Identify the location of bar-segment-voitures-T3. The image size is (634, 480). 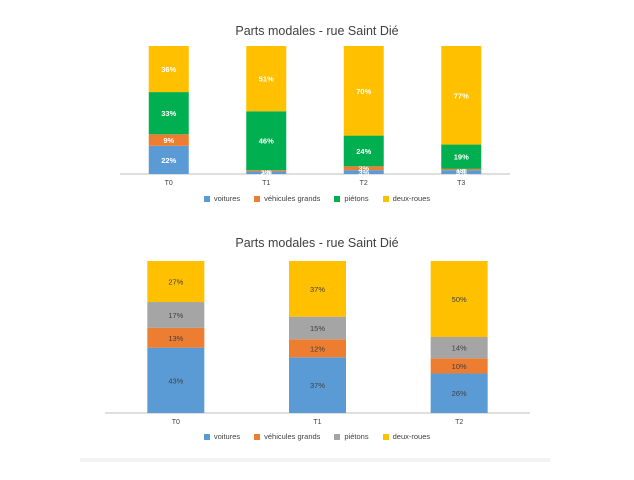
(461, 172).